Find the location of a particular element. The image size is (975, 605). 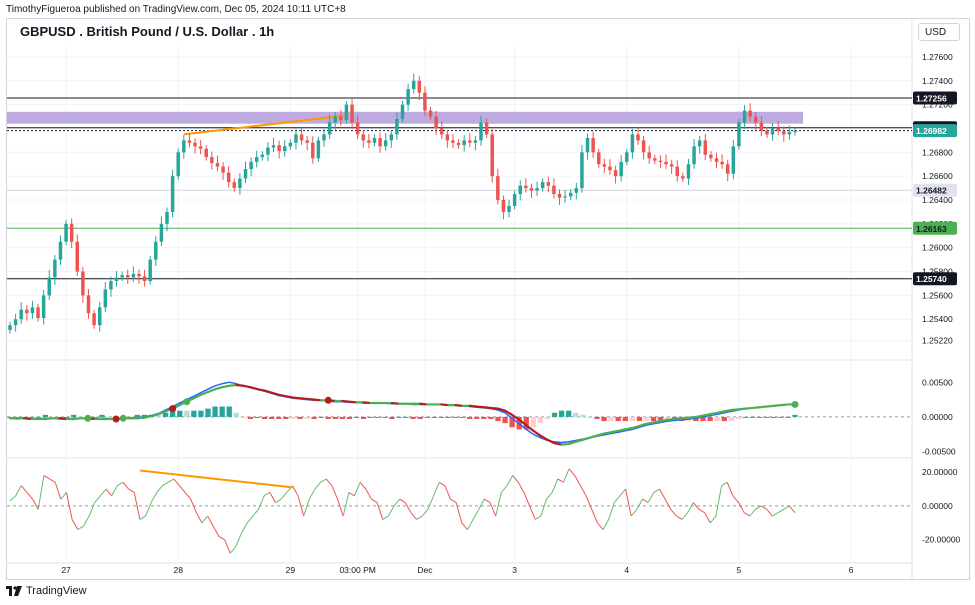

momentum-trendline is located at coordinates (216, 479).